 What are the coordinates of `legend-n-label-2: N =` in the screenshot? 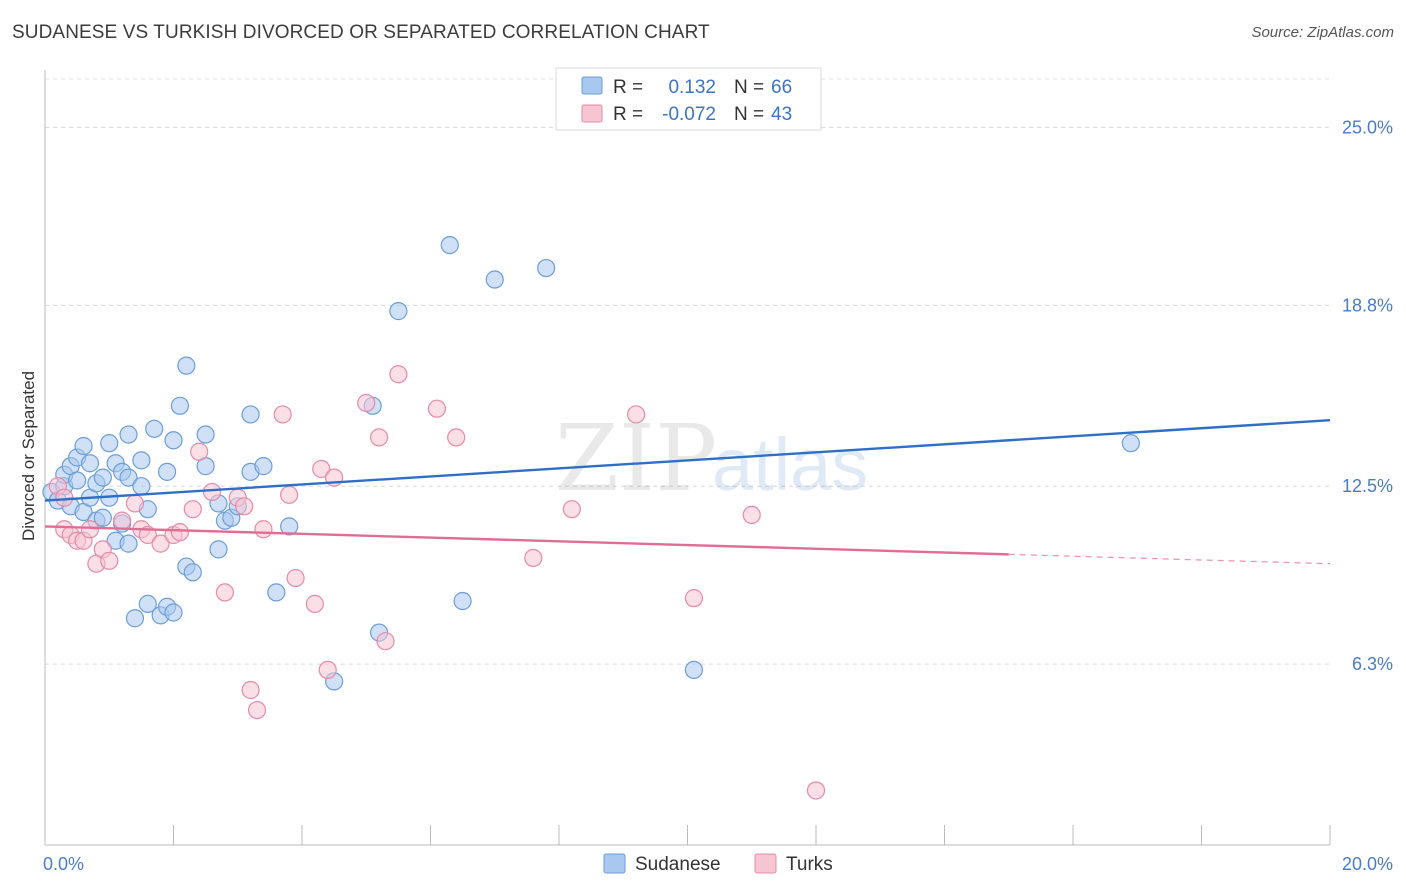 It's located at (749, 114).